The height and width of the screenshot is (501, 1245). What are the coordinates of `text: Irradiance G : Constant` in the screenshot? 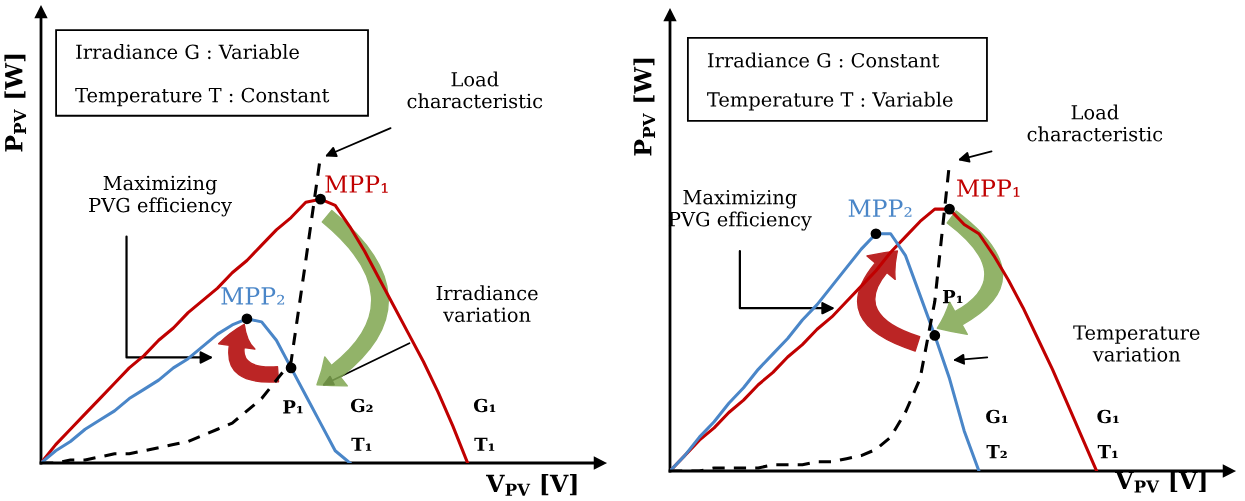 It's located at (823, 60).